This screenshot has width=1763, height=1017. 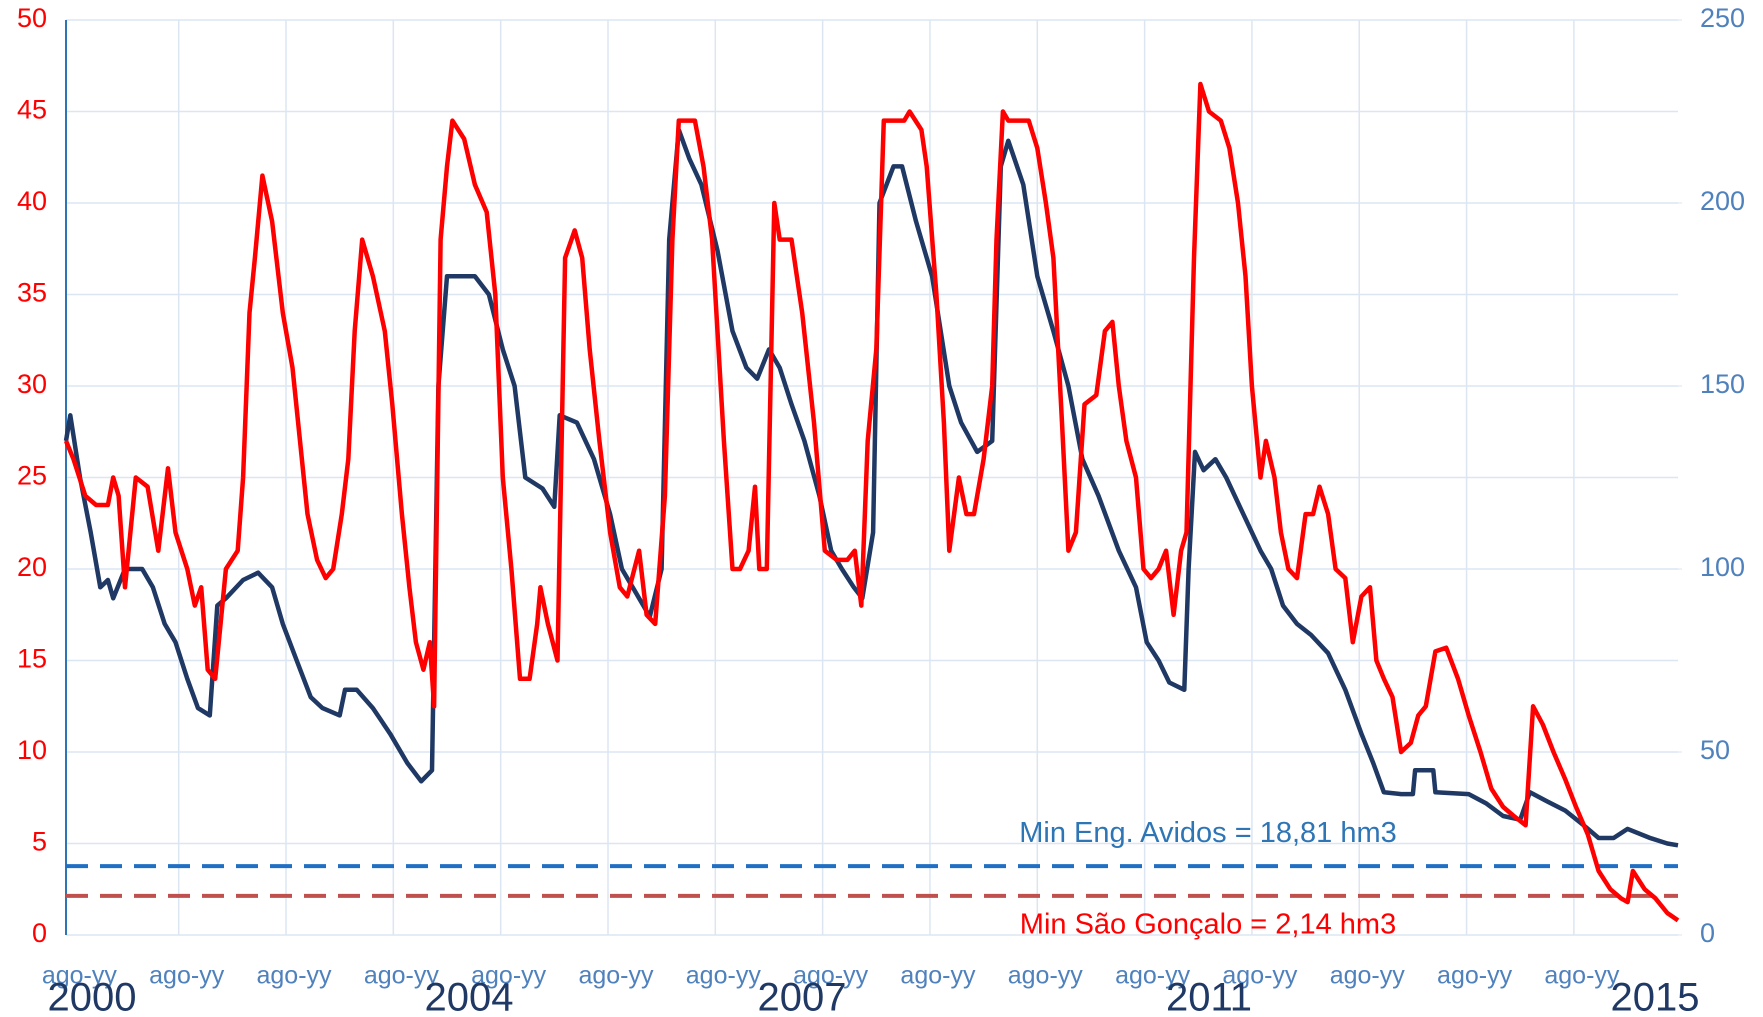 What do you see at coordinates (32, 293) in the screenshot?
I see `y-tick-label: 35` at bounding box center [32, 293].